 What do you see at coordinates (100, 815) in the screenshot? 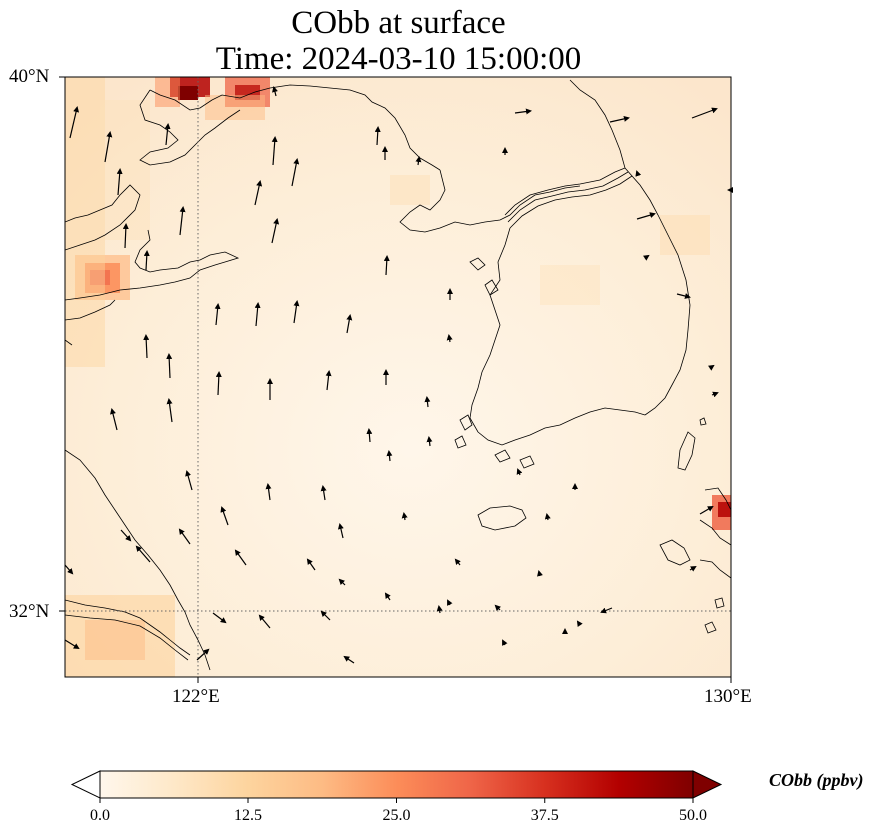
I see `colorbar-tick-0: 0.0` at bounding box center [100, 815].